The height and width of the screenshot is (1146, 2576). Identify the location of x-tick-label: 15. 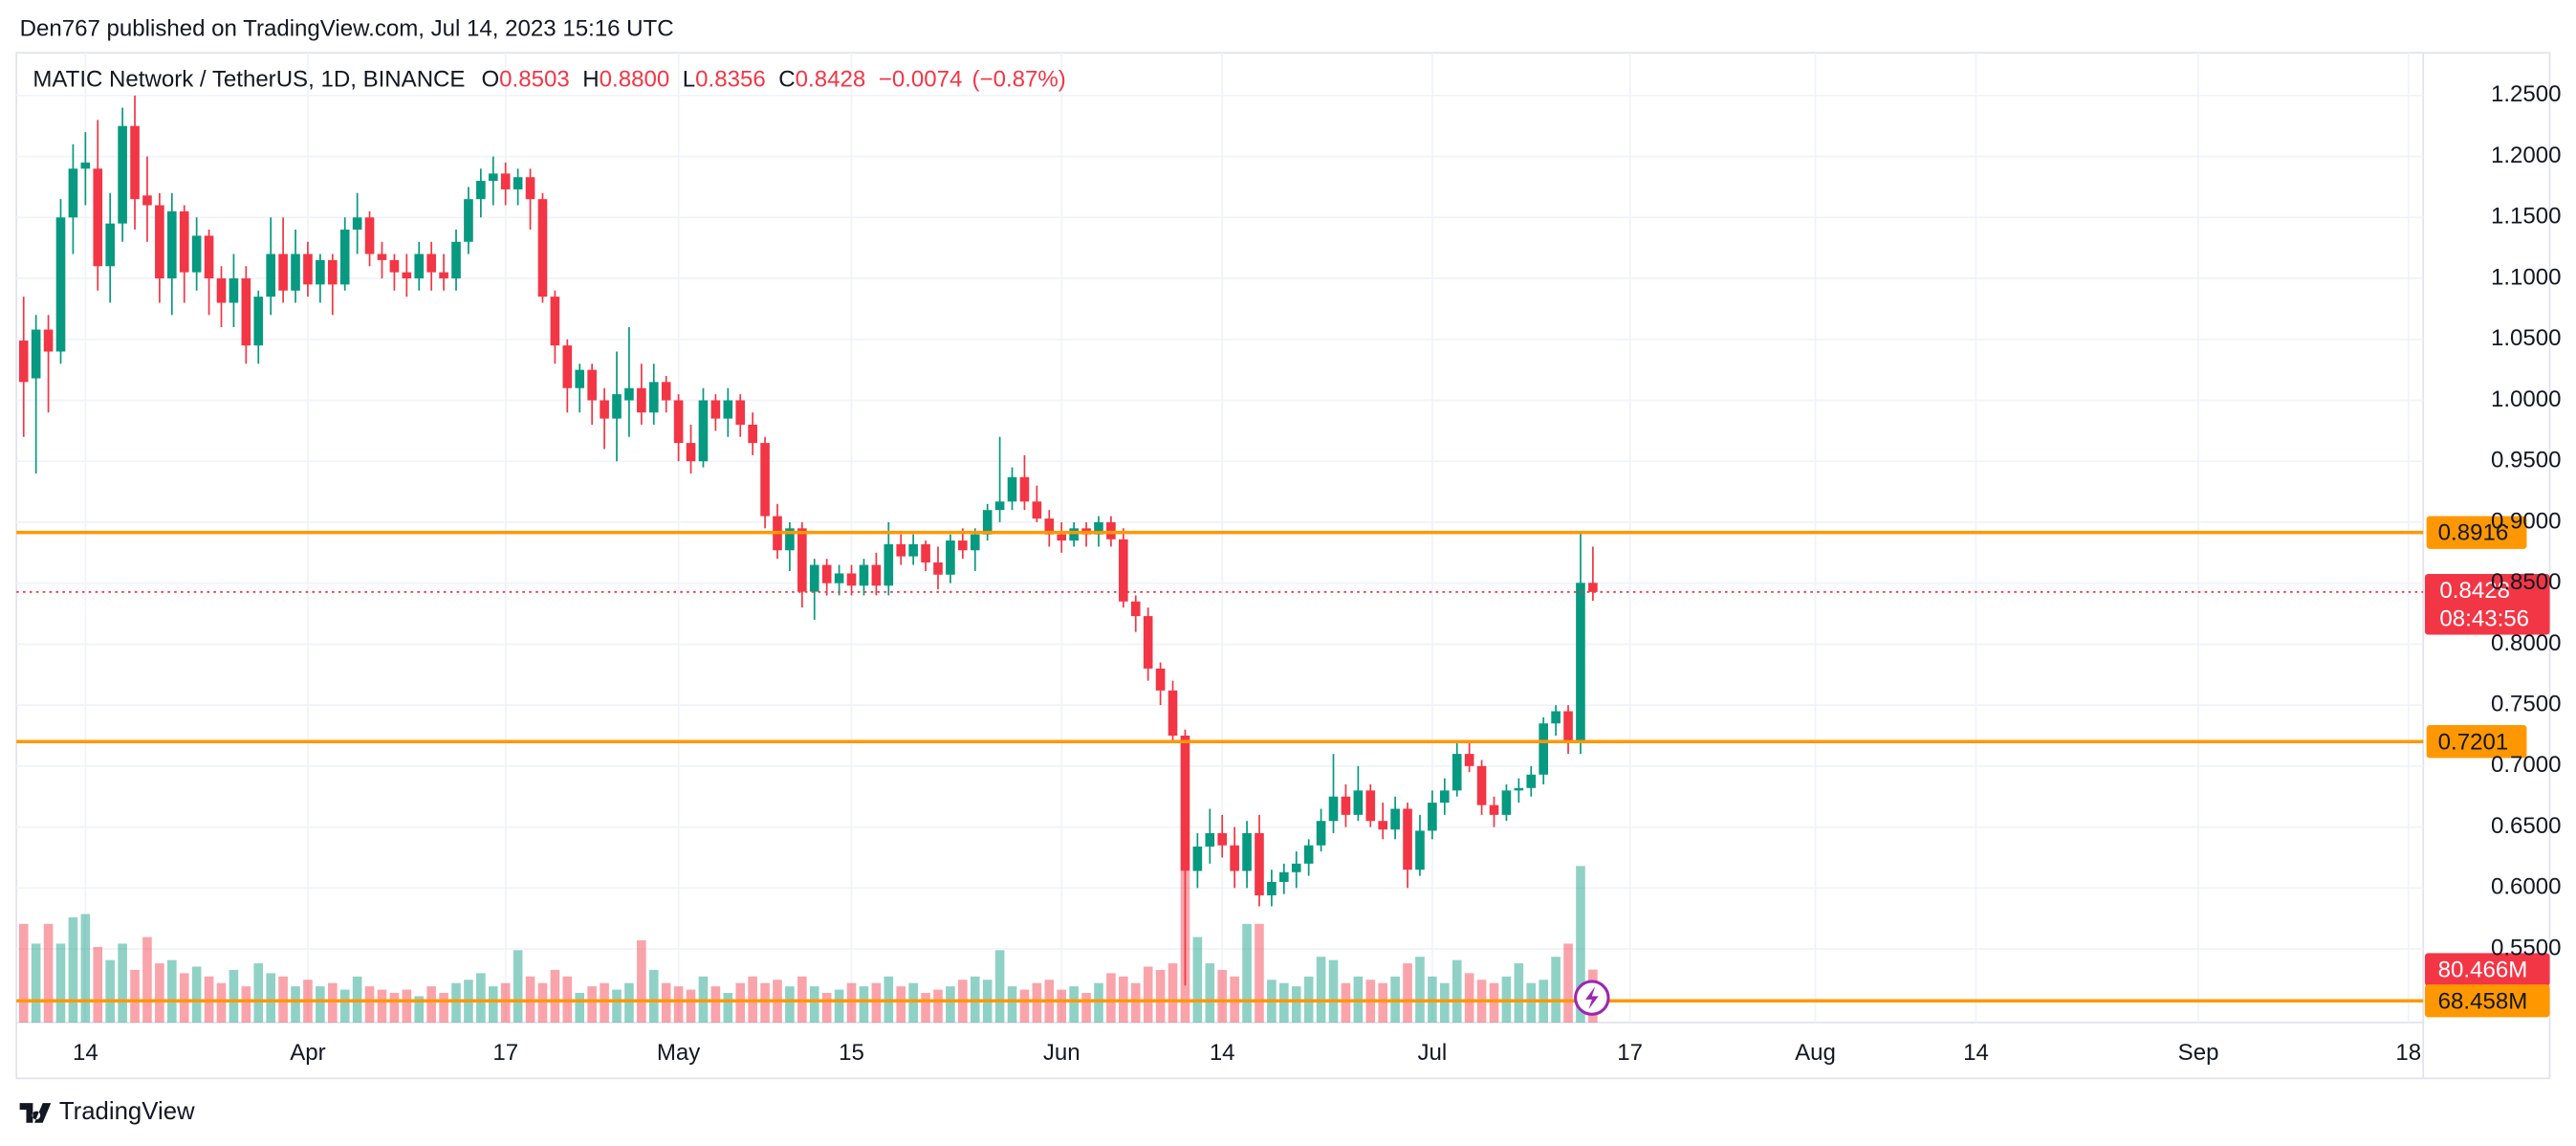
(851, 1053).